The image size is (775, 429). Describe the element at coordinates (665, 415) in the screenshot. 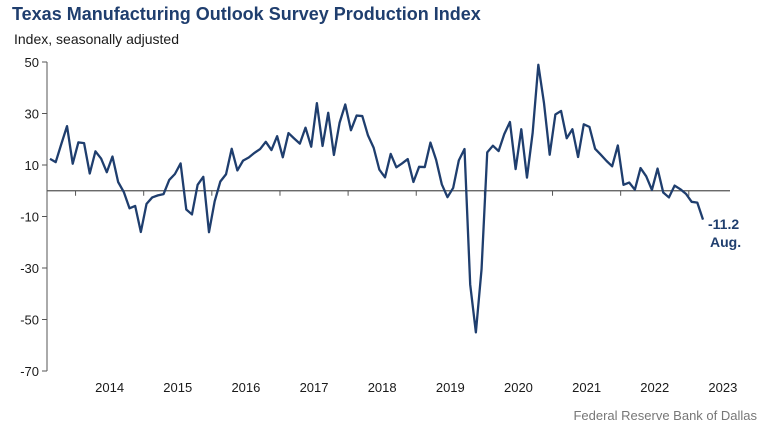

I see `source-note: Federal Reserve Bank of Dallas` at that location.